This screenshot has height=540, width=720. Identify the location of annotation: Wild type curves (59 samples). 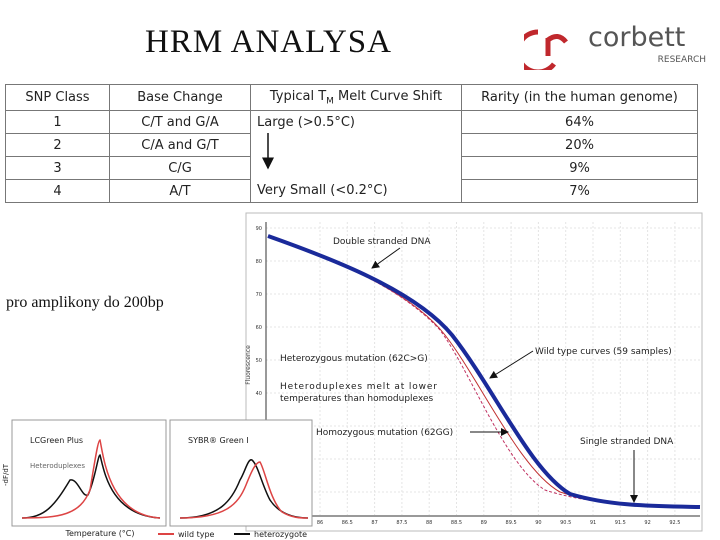
(603, 352).